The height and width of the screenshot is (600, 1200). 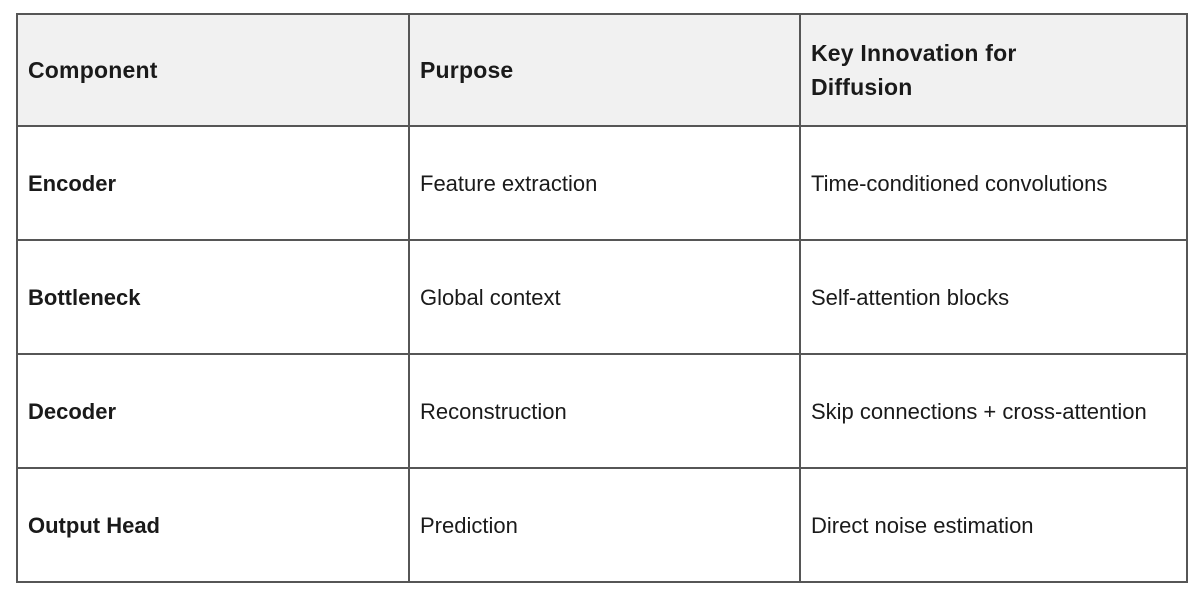 I want to click on cell-text: Global context, so click(x=490, y=297).